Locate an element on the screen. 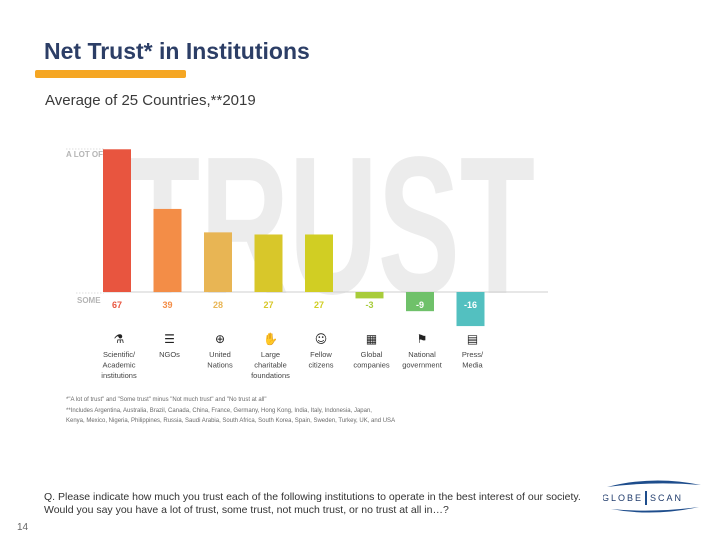 This screenshot has width=720, height=540. globe-icon: ⊕ is located at coordinates (220, 339).